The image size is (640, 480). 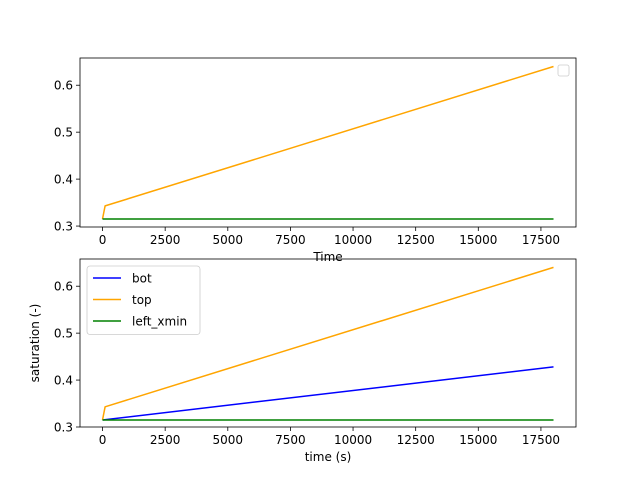 I want to click on legend-label-bot: bot, so click(x=142, y=279).